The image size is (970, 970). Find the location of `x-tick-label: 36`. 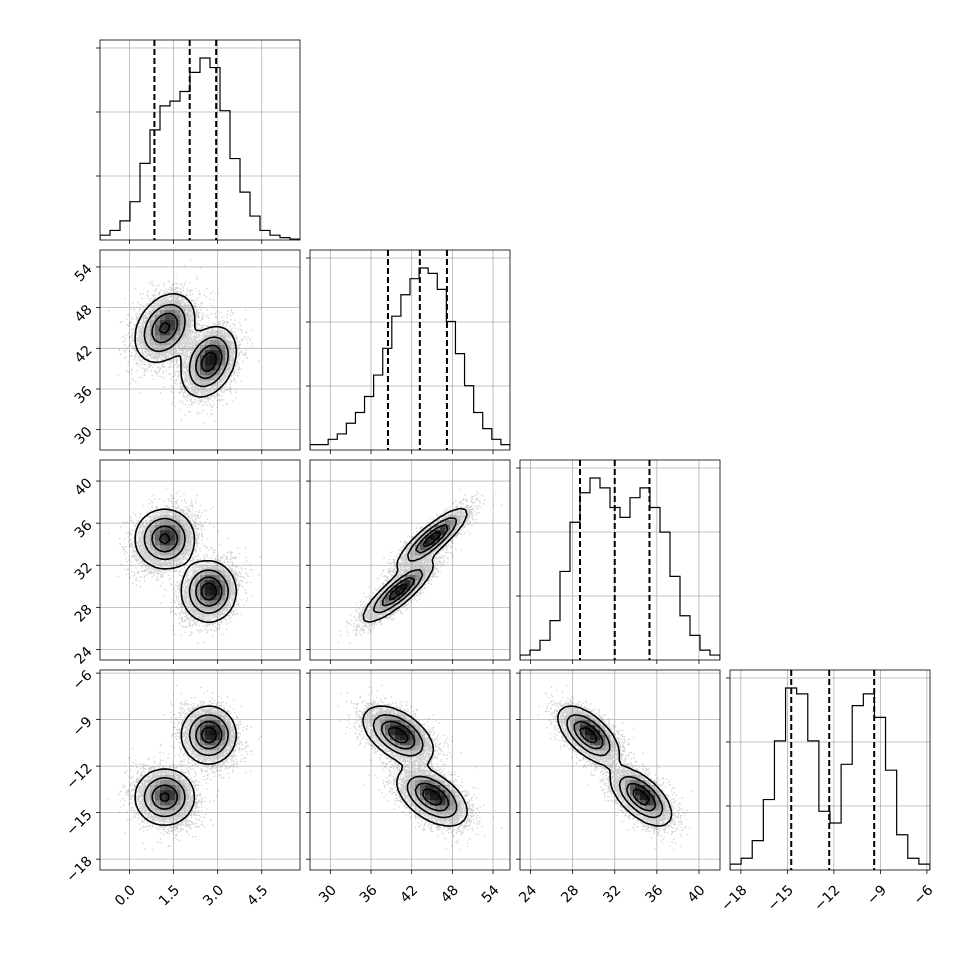

x-tick-label: 36 is located at coordinates (369, 894).